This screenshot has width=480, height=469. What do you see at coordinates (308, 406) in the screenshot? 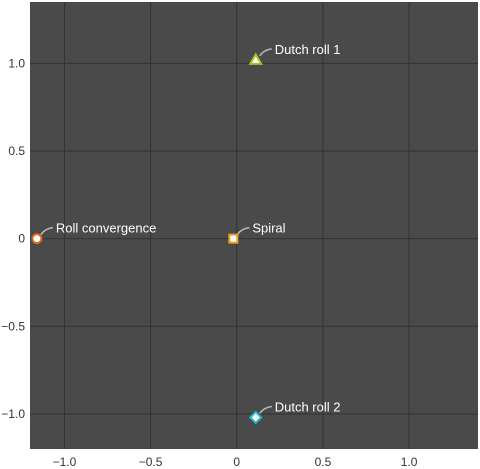
I see `point-label: Dutch roll 2` at bounding box center [308, 406].